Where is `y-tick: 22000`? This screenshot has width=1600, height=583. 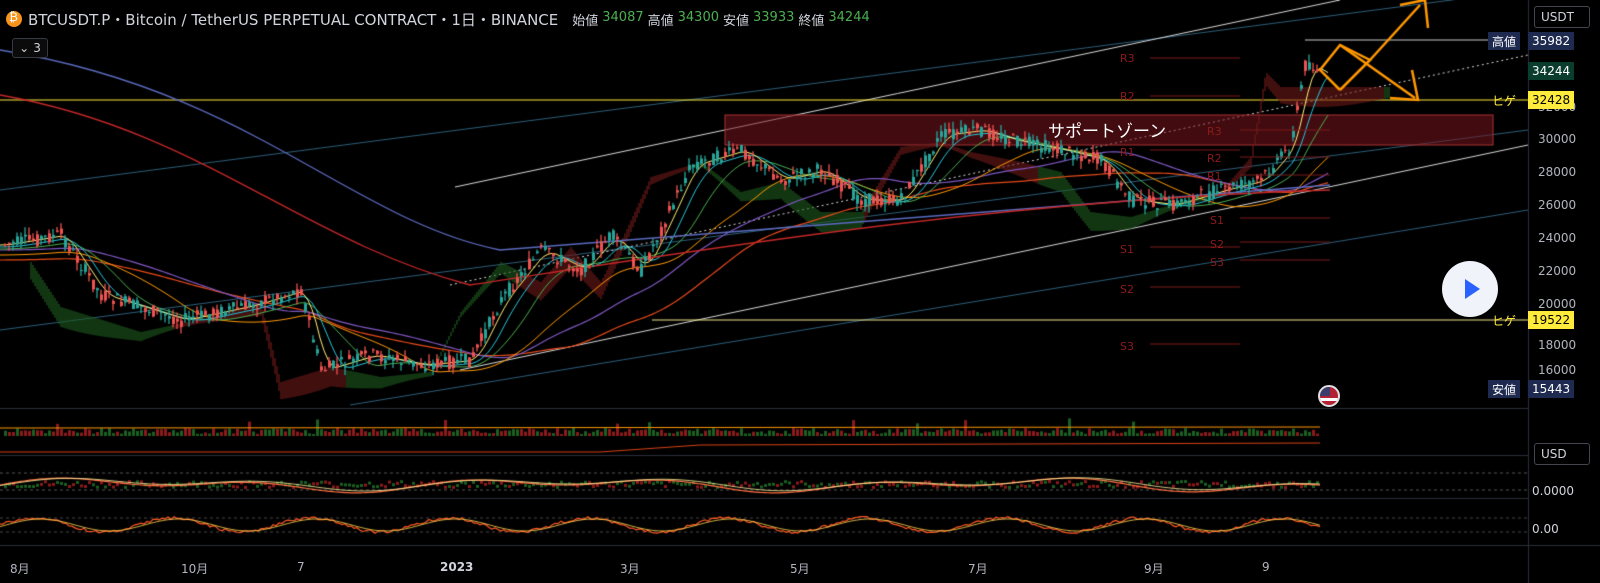 y-tick: 22000 is located at coordinates (1557, 271).